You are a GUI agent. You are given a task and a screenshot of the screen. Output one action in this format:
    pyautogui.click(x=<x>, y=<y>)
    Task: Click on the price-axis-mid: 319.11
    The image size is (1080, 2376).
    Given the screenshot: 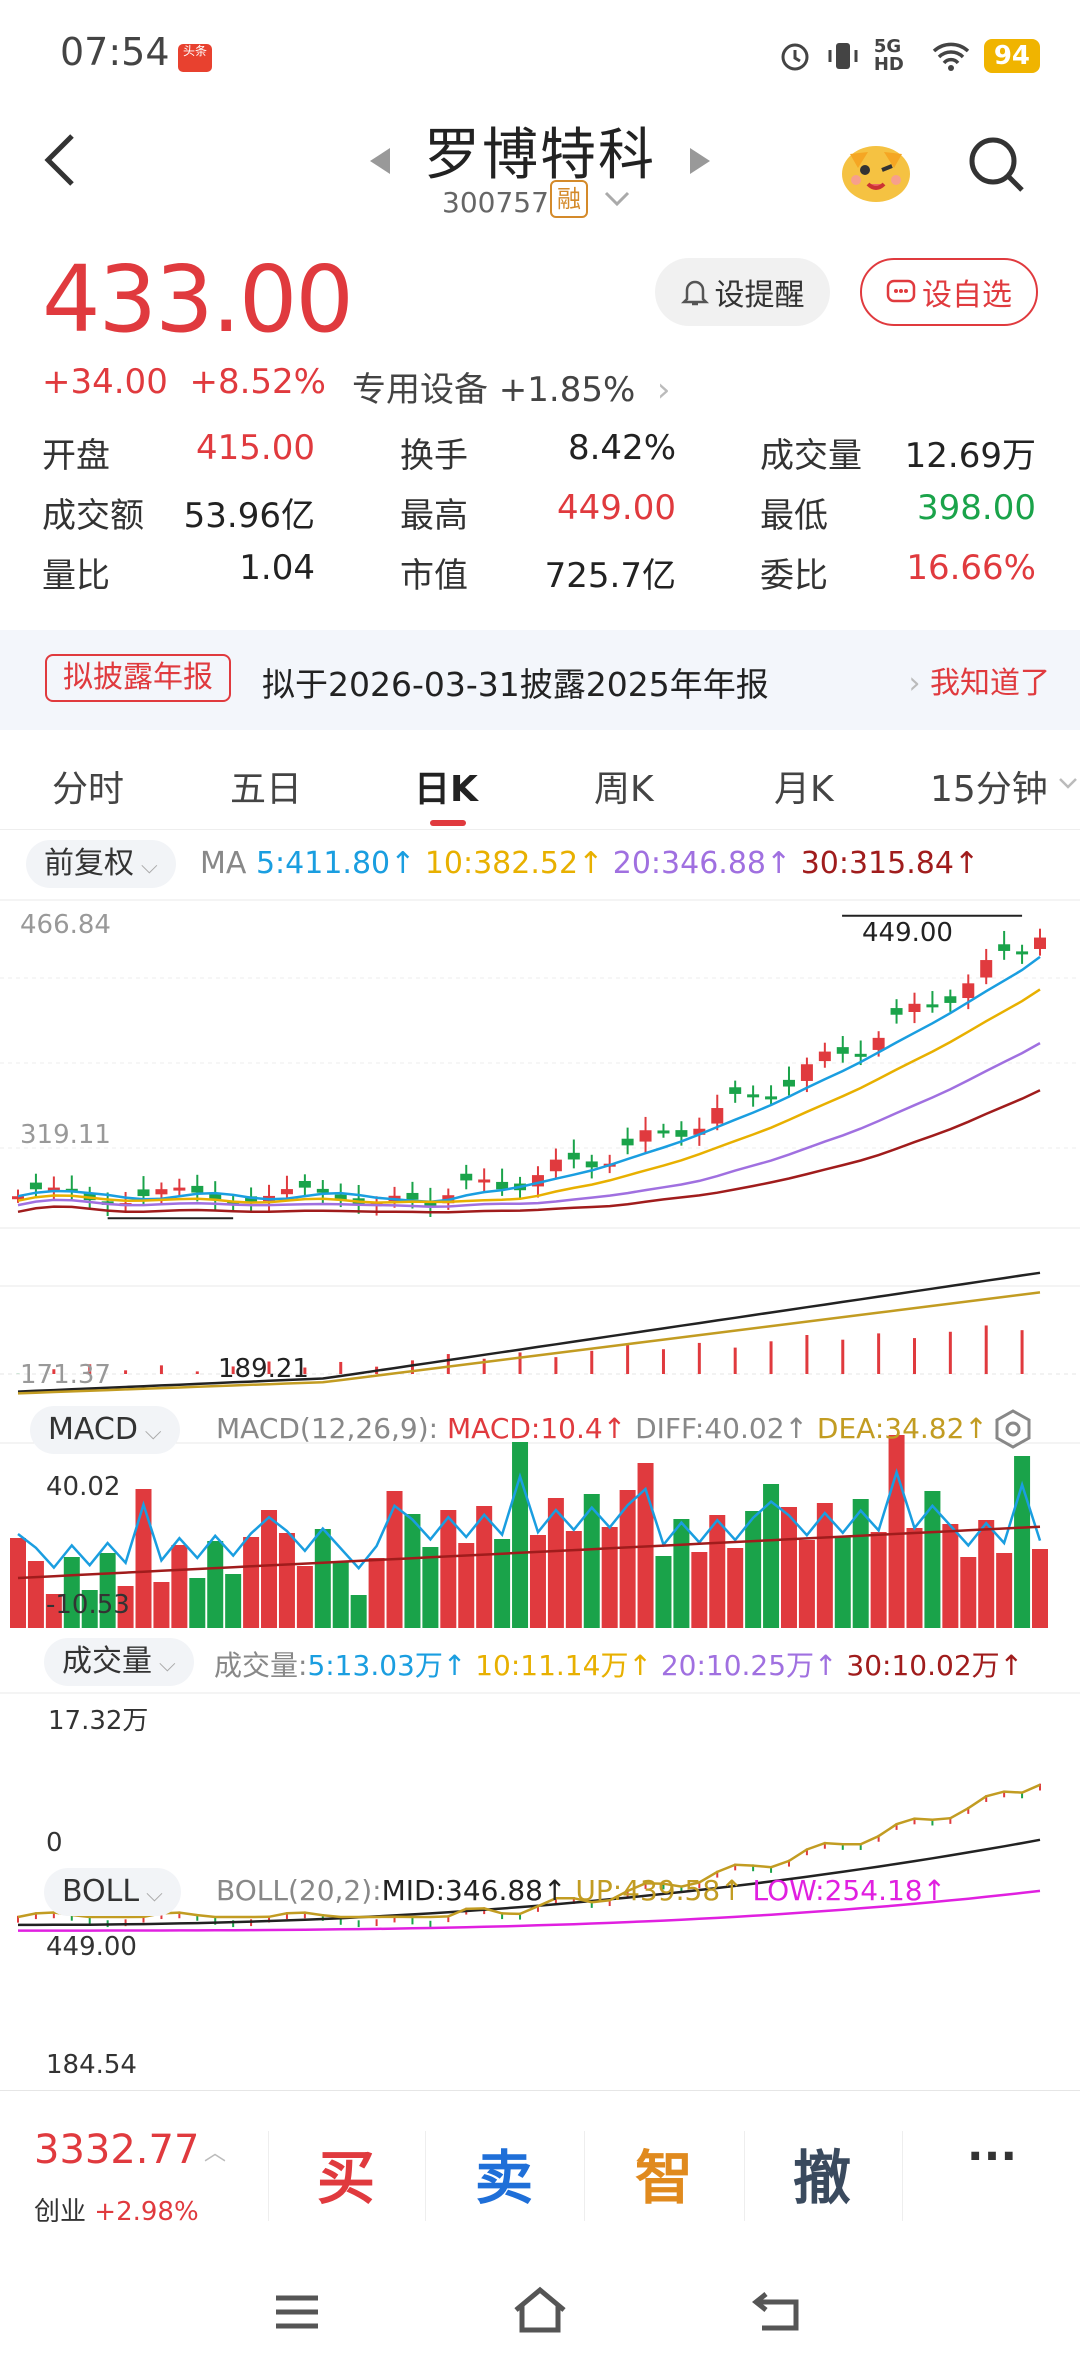 What is the action you would take?
    pyautogui.click(x=65, y=1135)
    